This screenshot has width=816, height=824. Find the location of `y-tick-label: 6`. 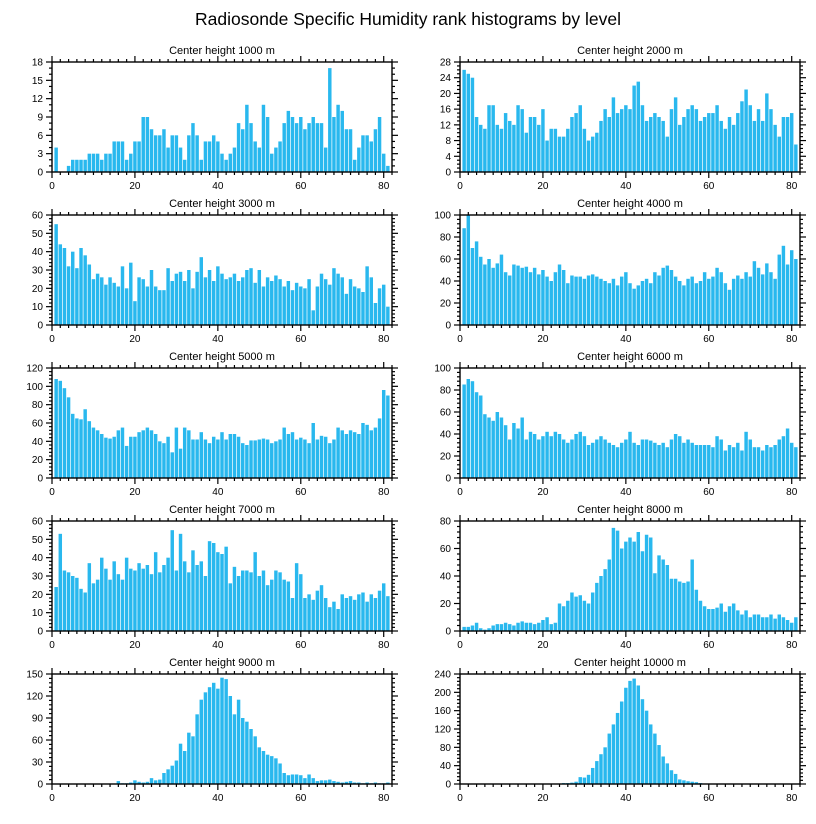

y-tick-label: 6 is located at coordinates (40, 136).